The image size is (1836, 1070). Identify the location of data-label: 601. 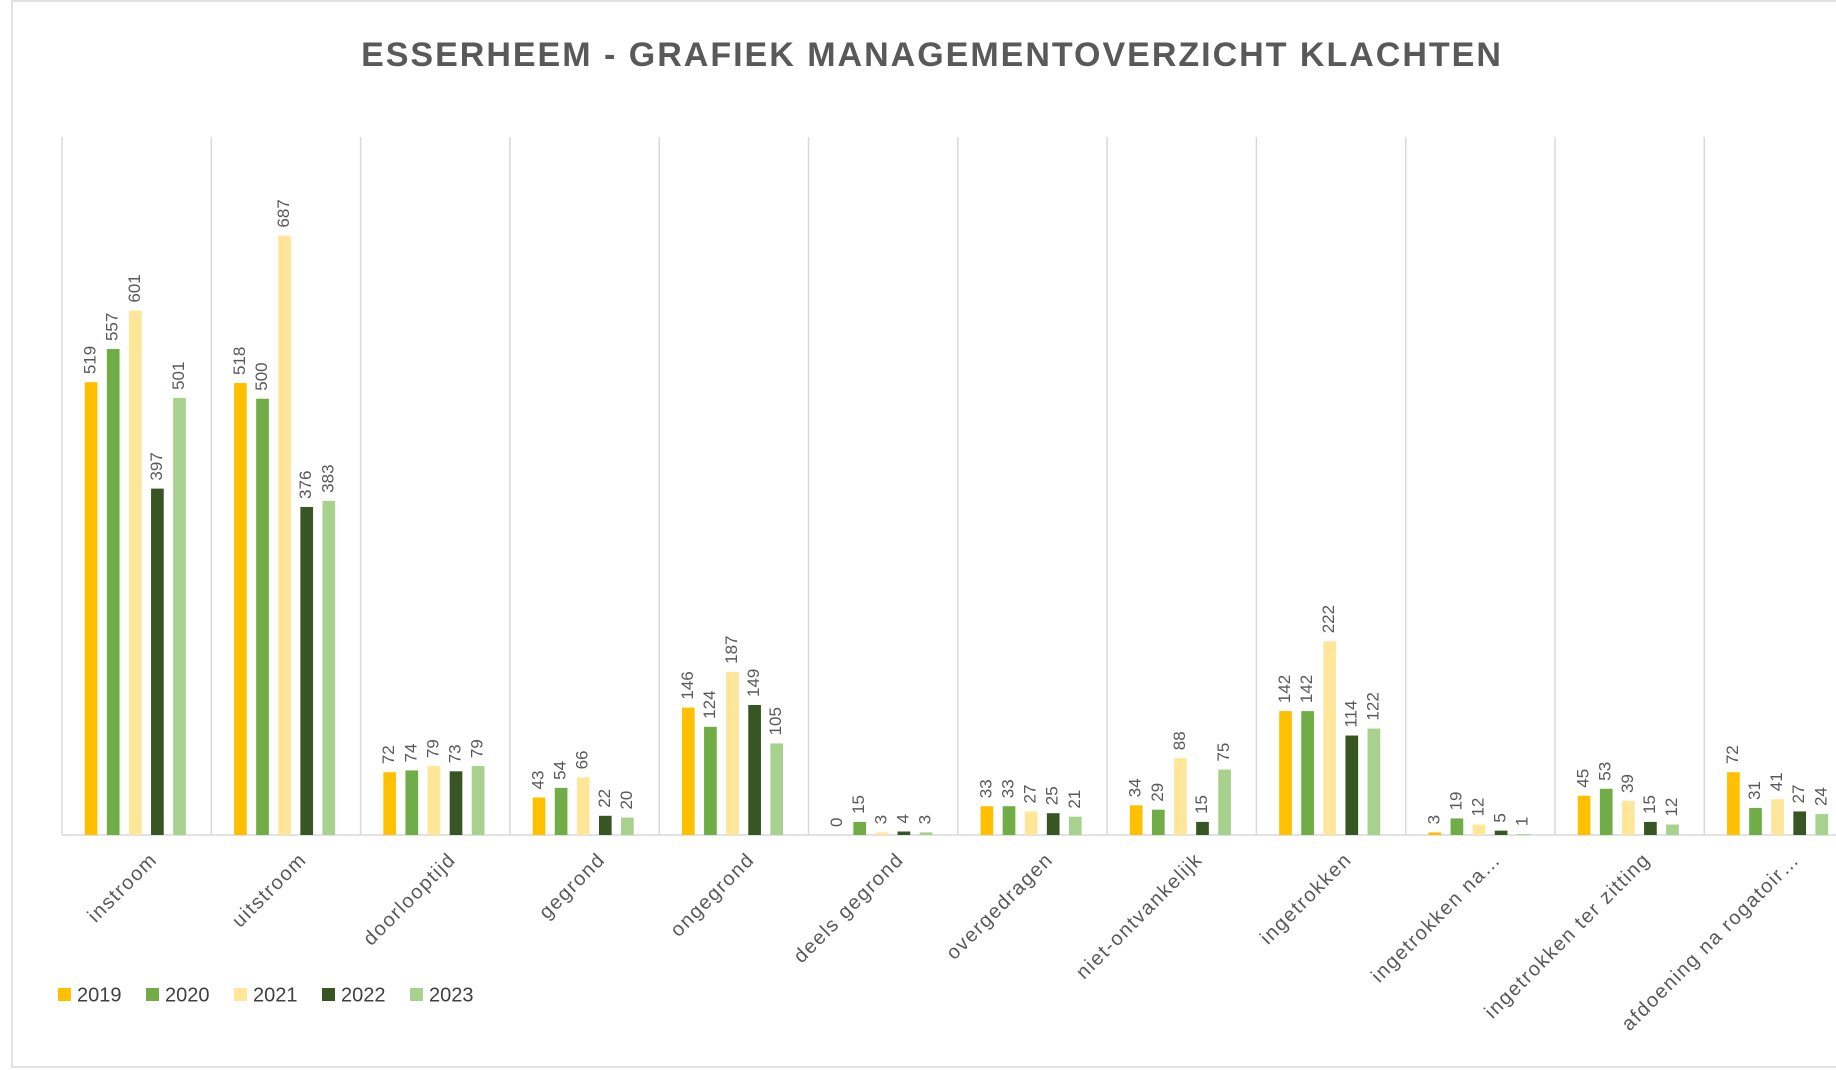
(134, 288).